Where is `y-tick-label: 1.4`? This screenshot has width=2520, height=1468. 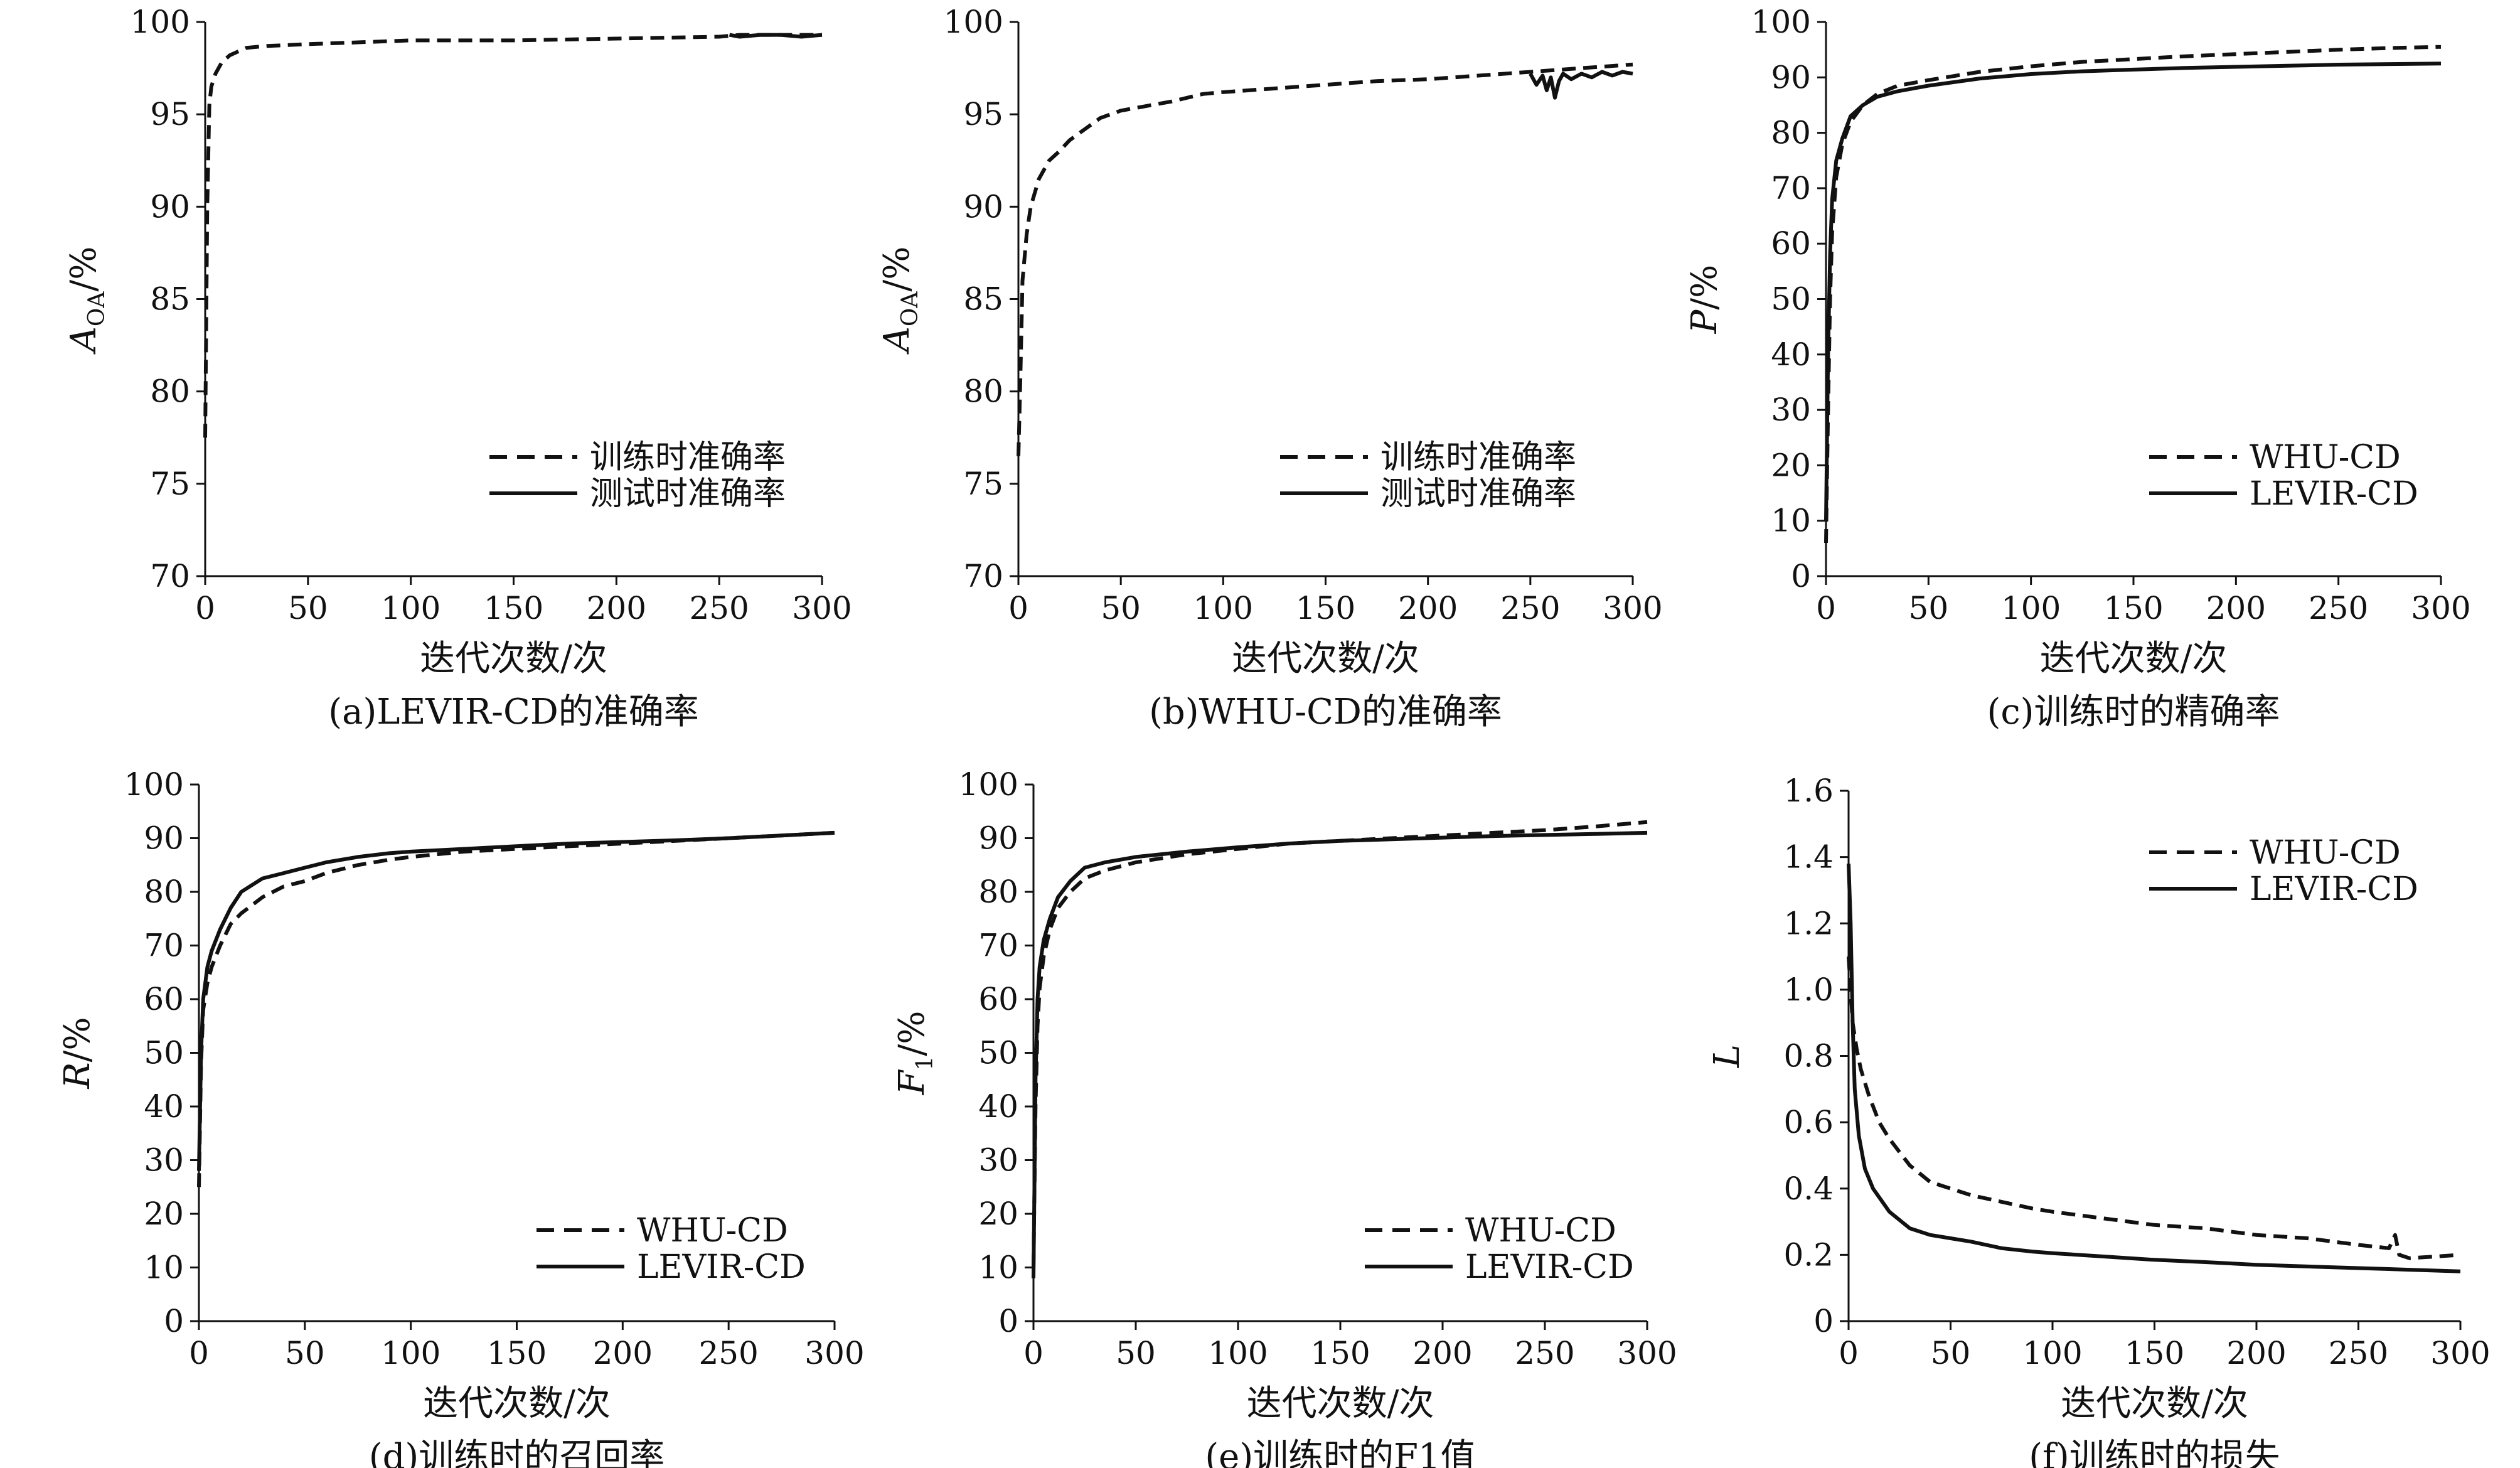 y-tick-label: 1.4 is located at coordinates (1808, 857).